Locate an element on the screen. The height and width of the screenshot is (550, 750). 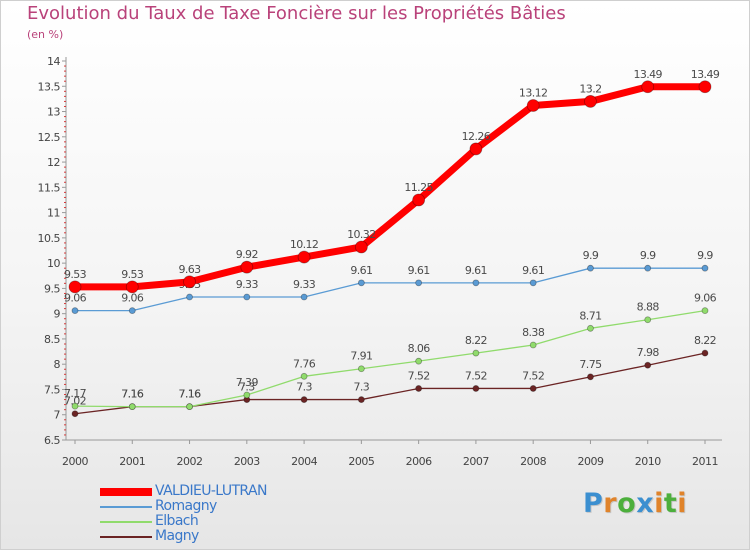
x-tick-label: 2004 is located at coordinates (304, 461).